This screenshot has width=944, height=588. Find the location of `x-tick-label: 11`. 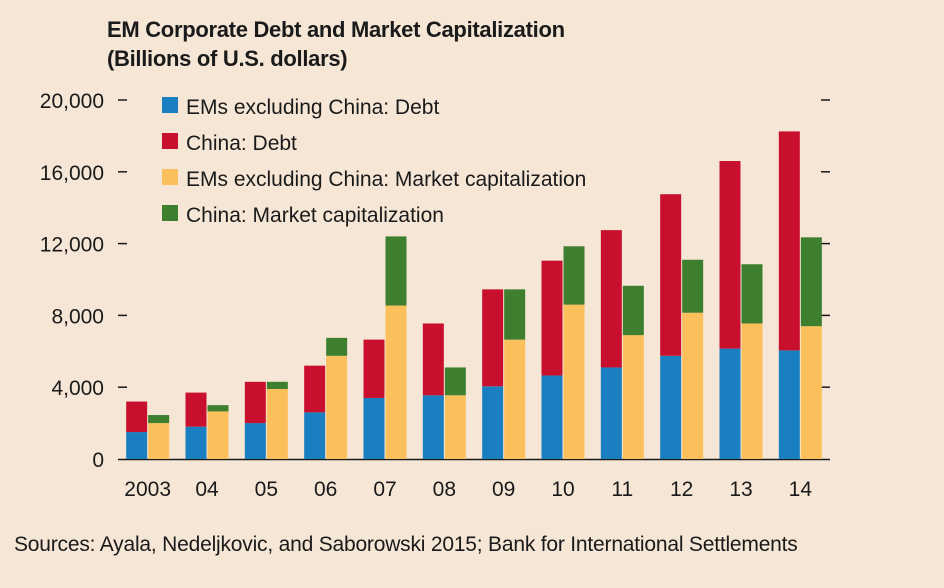

x-tick-label: 11 is located at coordinates (622, 489).